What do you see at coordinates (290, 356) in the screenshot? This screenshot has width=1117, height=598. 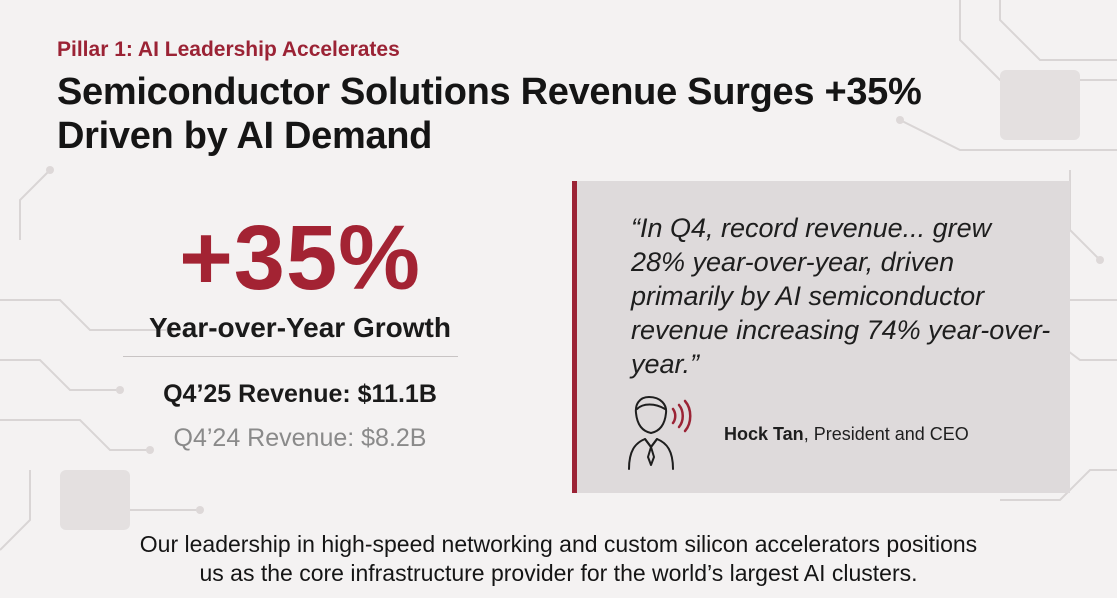 I see `divider` at bounding box center [290, 356].